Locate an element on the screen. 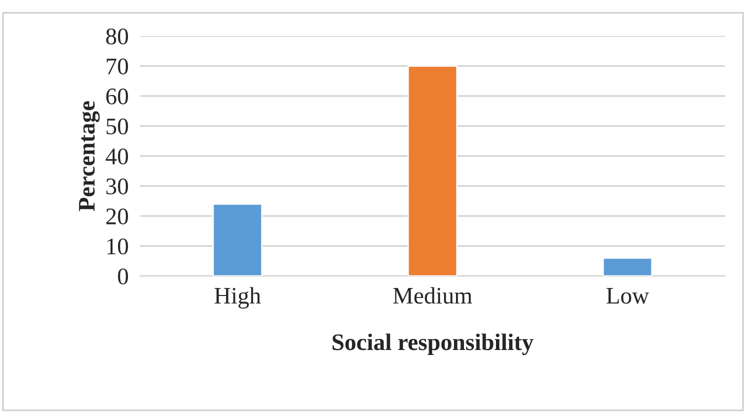 The height and width of the screenshot is (412, 746). y-tick-label: 50 is located at coordinates (117, 126).